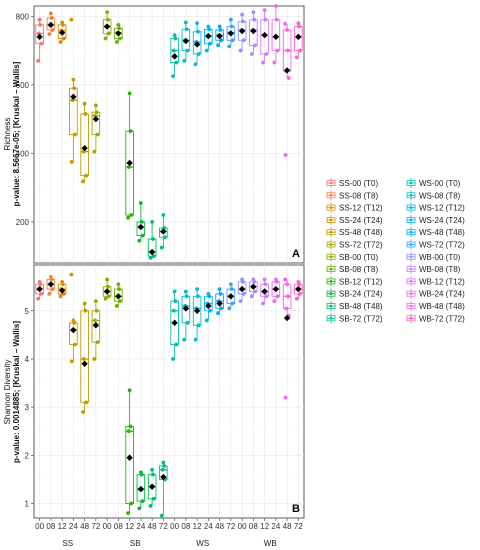  I want to click on x-tick-label: 12, so click(264, 526).